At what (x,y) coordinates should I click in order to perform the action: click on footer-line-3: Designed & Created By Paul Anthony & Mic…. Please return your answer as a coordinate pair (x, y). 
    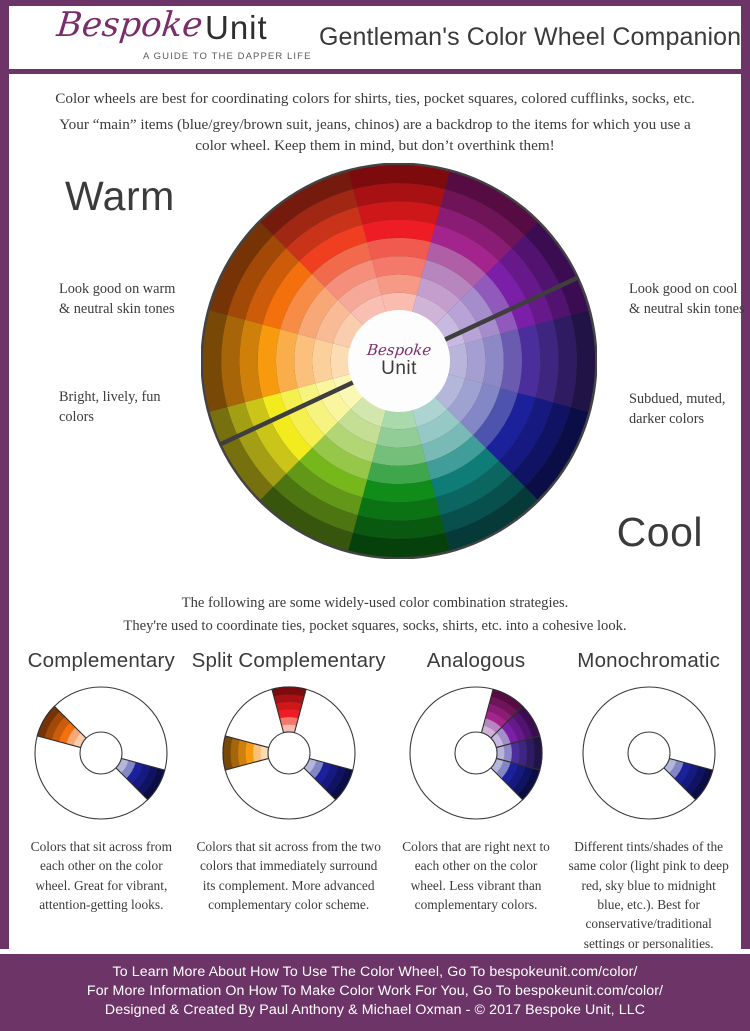
    Looking at the image, I should click on (375, 1009).